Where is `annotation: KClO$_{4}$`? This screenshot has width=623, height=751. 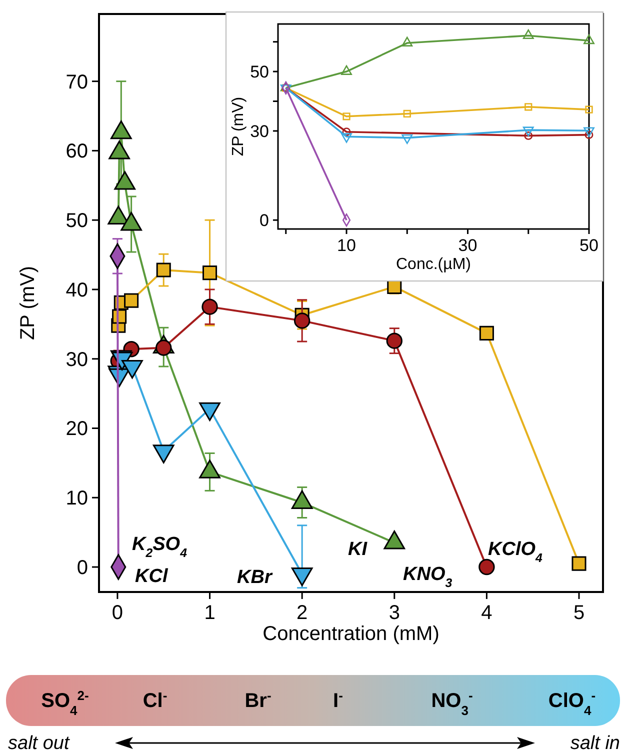 annotation: KClO$_{4}$ is located at coordinates (515, 552).